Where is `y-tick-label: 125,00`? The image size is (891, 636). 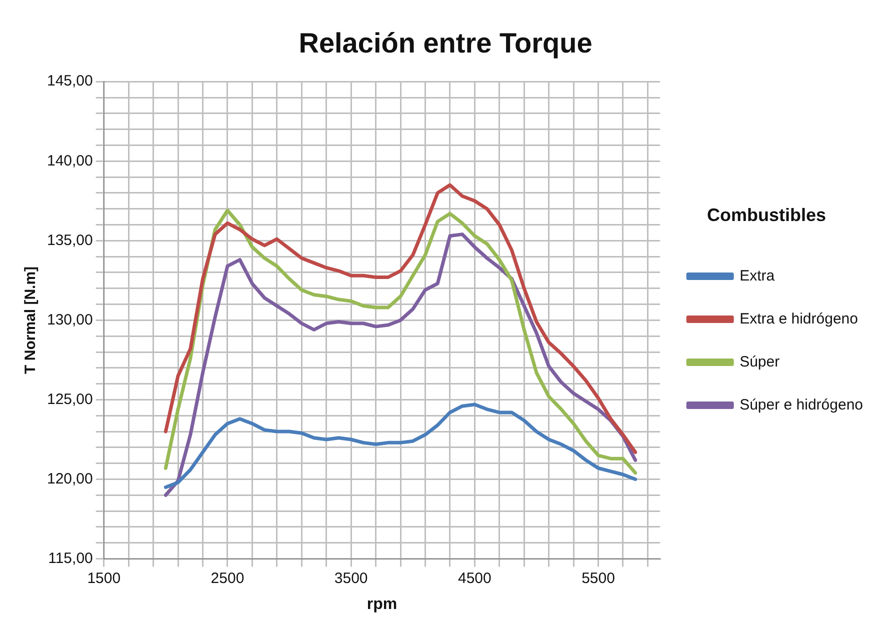
y-tick-label: 125,00 is located at coordinates (69, 399).